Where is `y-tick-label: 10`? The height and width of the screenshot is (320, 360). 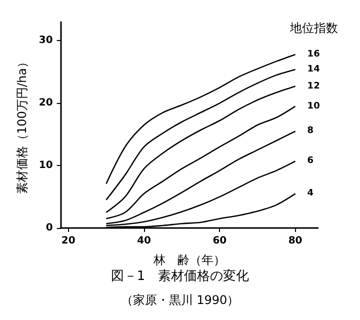 y-tick-label: 10 is located at coordinates (45, 166).